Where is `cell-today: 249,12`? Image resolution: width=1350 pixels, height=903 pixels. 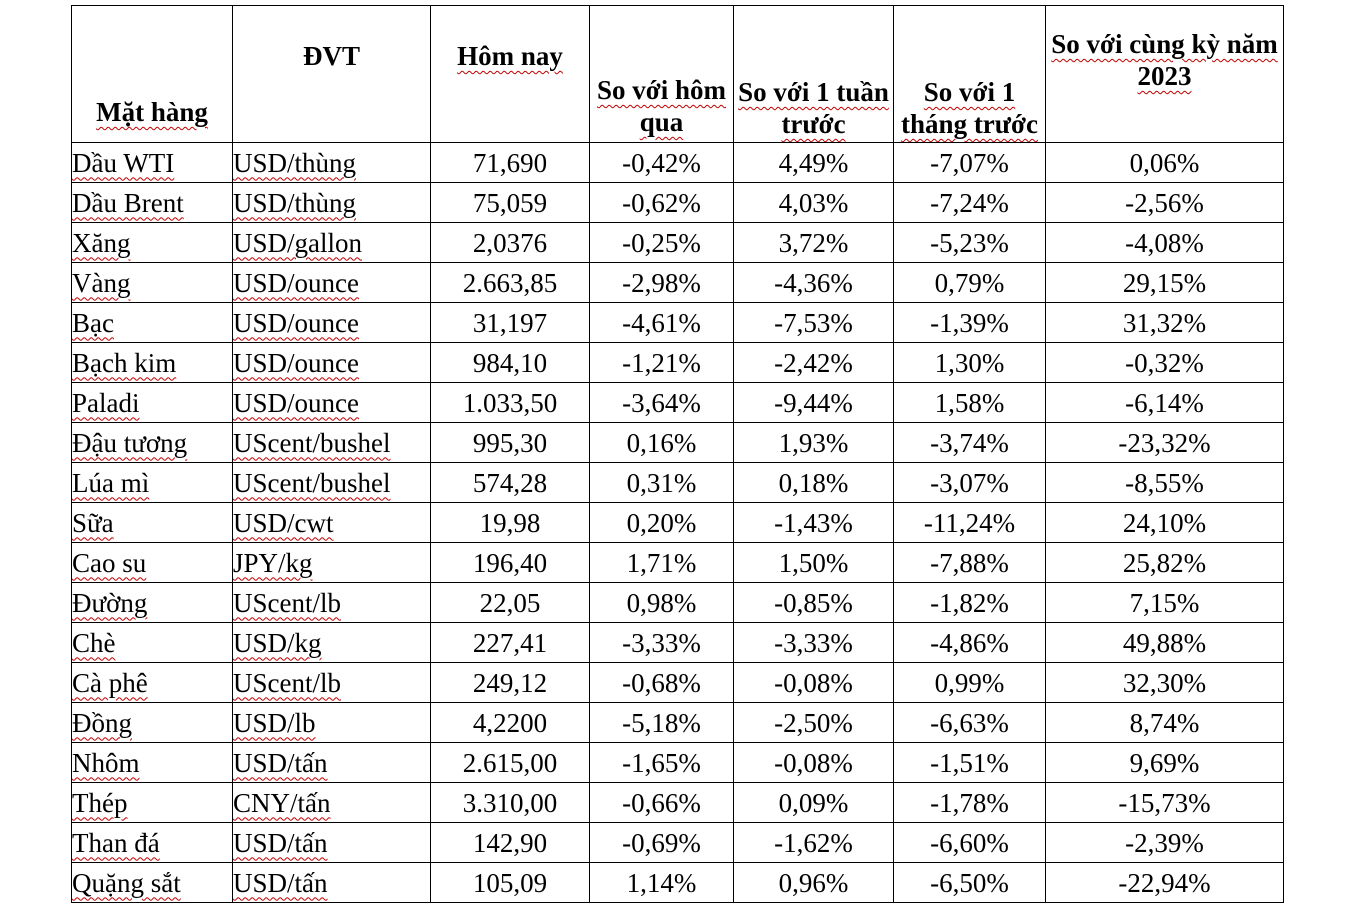
cell-today: 249,12 is located at coordinates (510, 682).